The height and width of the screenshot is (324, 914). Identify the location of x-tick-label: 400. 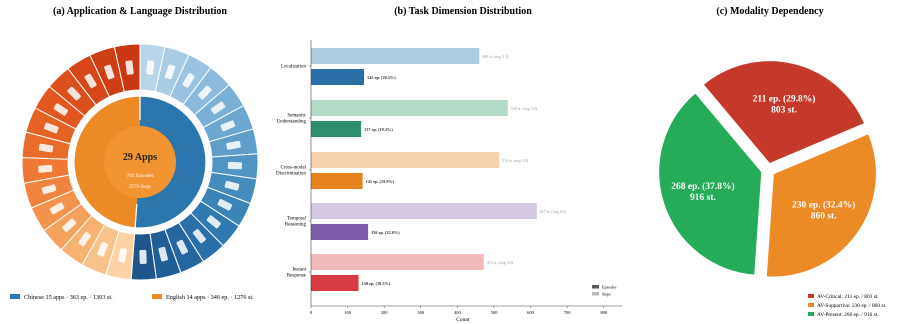
(458, 312).